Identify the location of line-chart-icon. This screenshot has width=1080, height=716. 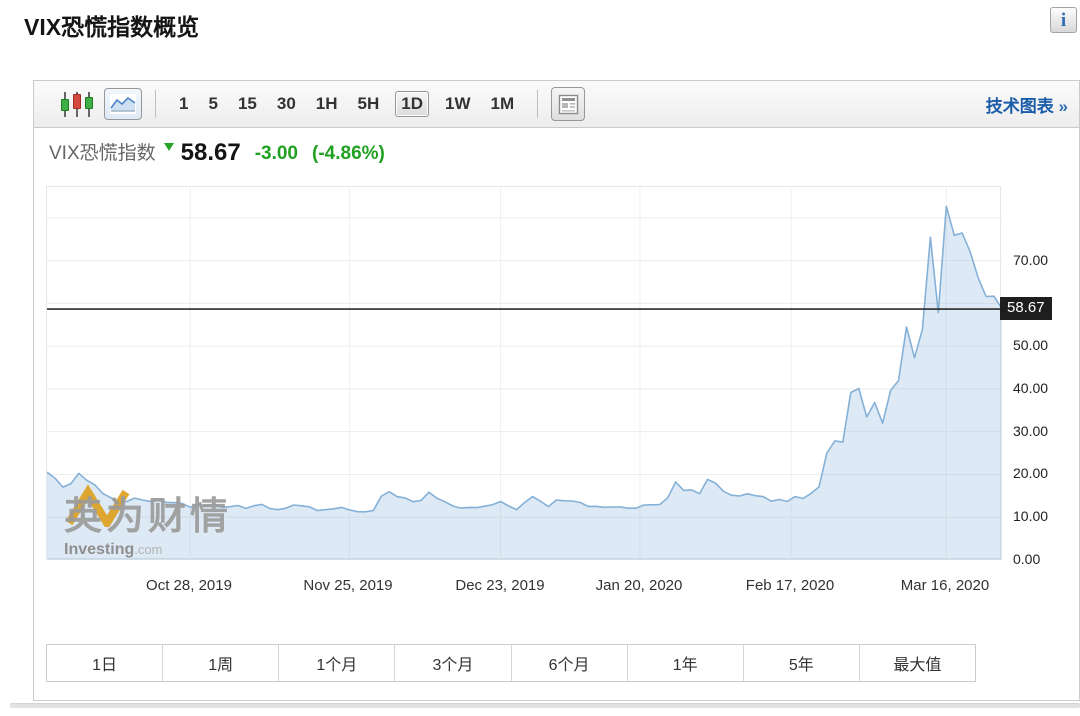
(123, 104).